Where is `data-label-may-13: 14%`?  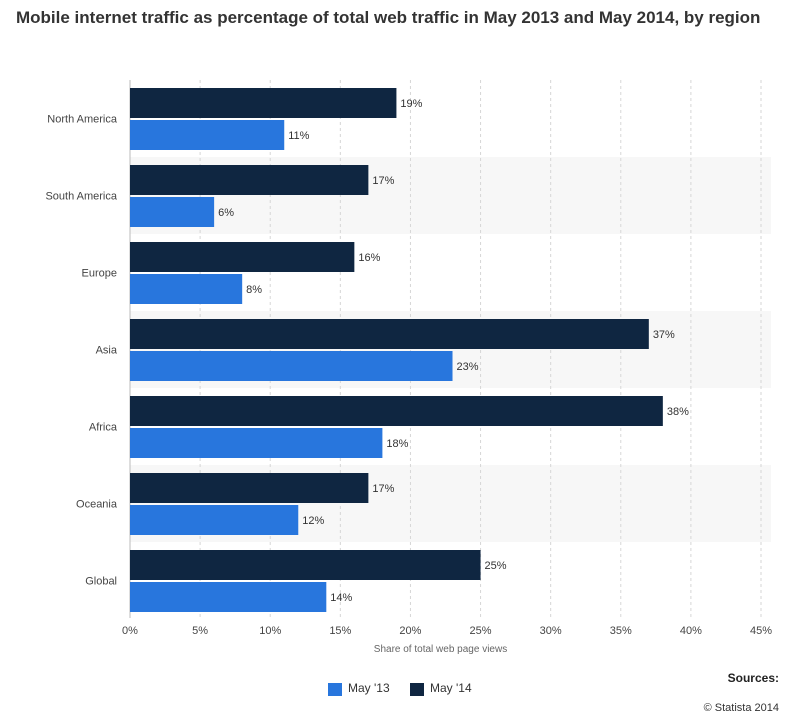 data-label-may-13: 14% is located at coordinates (341, 598).